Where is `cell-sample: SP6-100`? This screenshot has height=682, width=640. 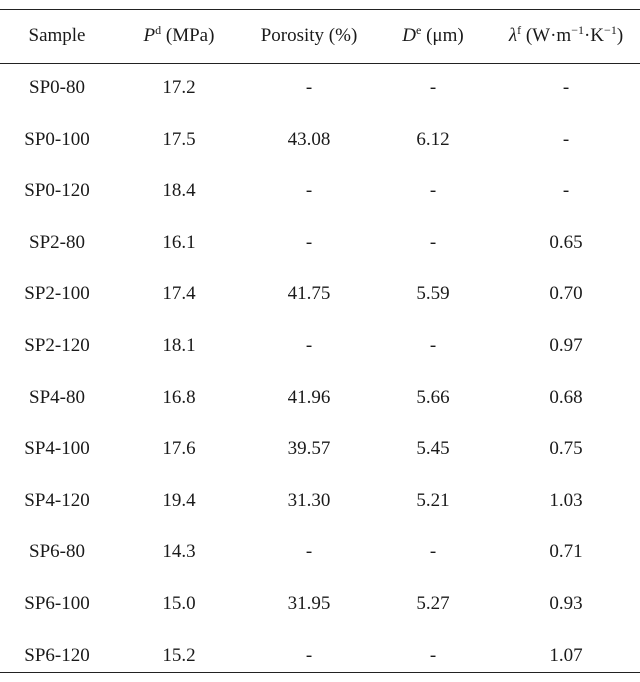 cell-sample: SP6-100 is located at coordinates (57, 603).